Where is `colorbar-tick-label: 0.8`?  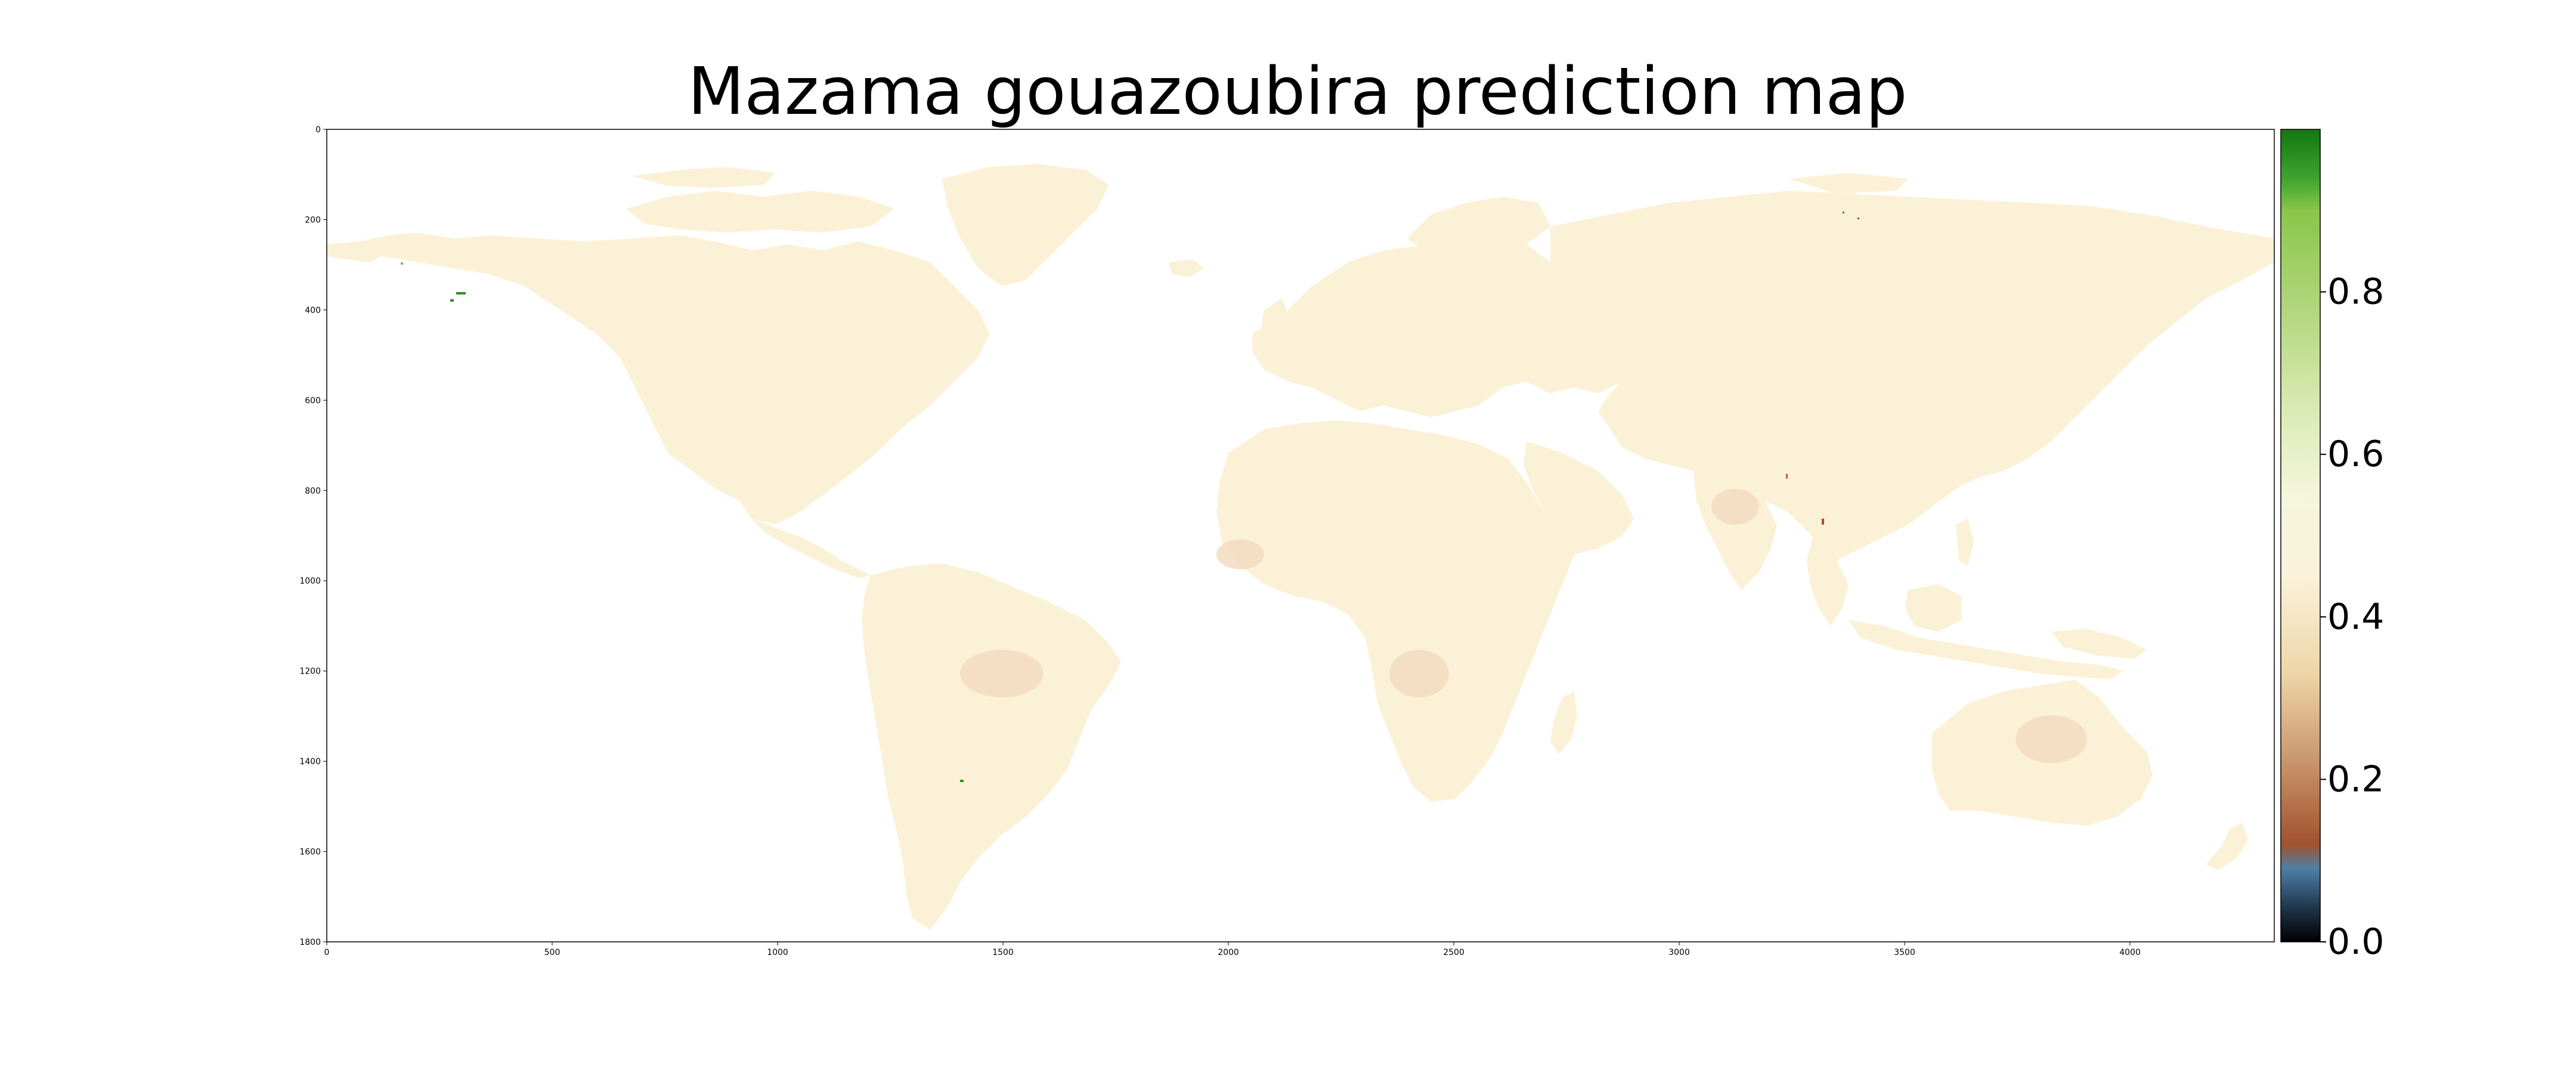
colorbar-tick-label: 0.8 is located at coordinates (2355, 292).